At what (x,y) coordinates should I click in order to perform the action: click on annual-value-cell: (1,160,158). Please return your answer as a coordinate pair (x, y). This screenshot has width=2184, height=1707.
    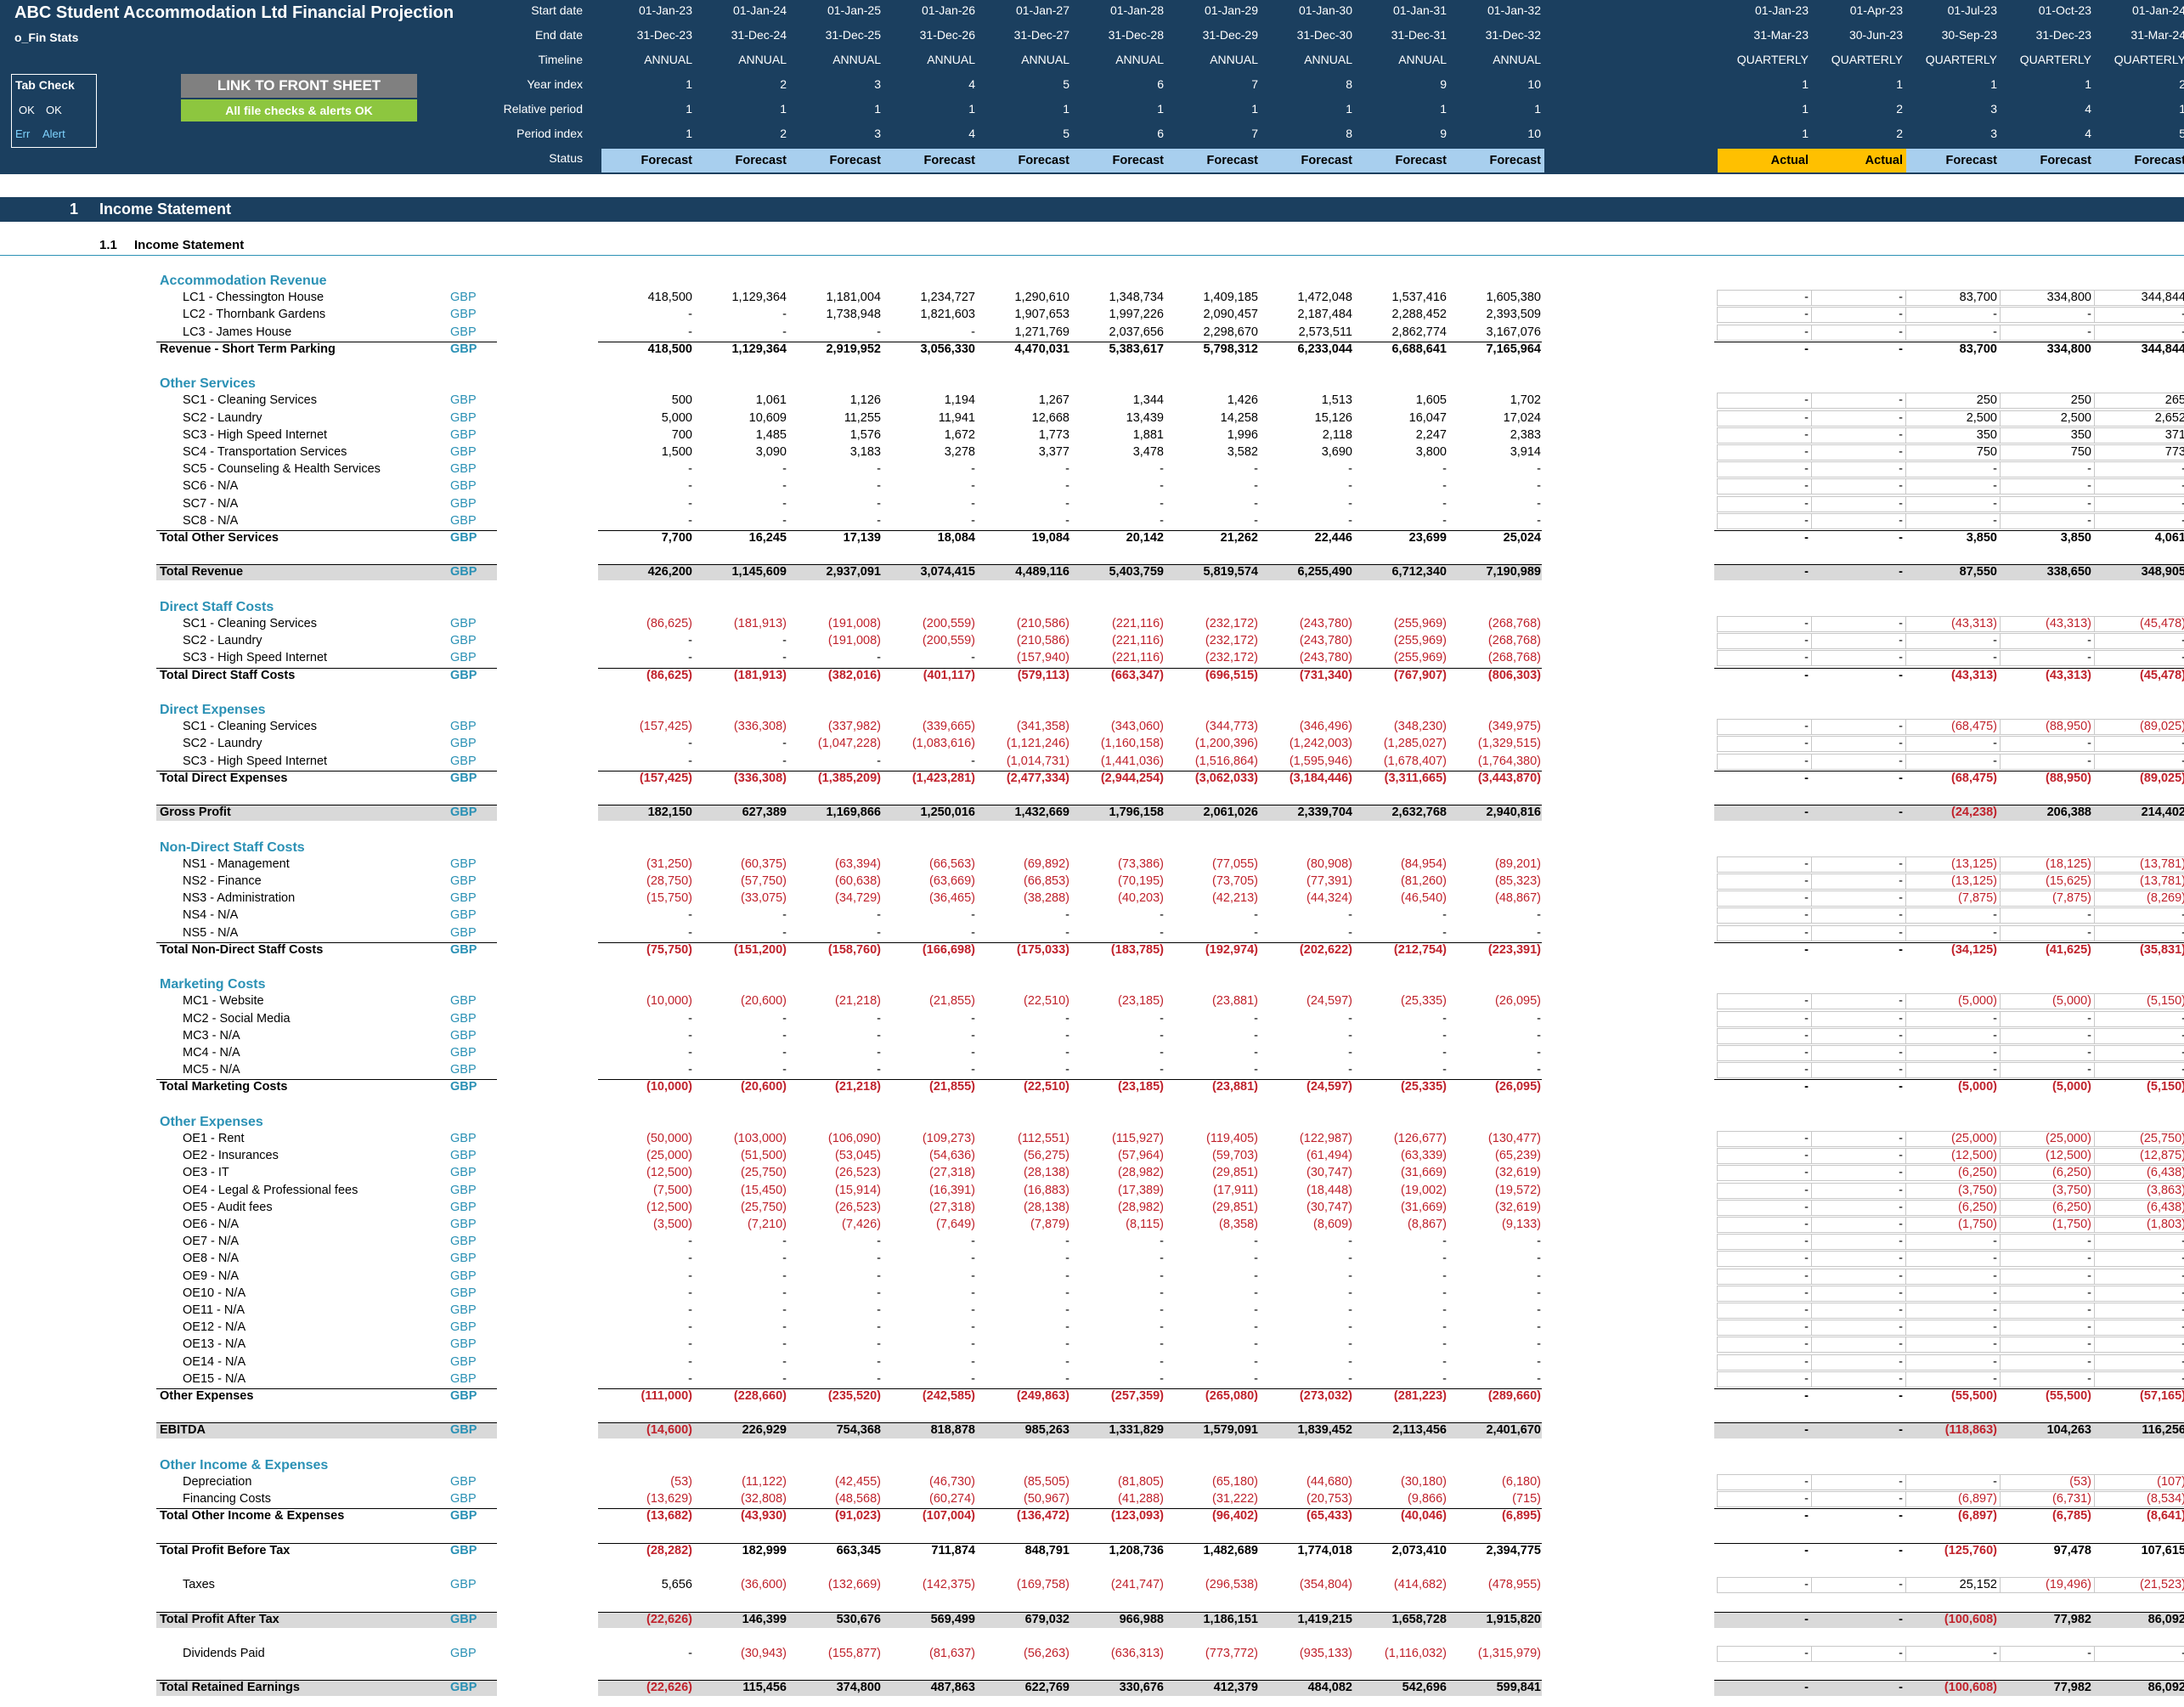
    Looking at the image, I should click on (1132, 744).